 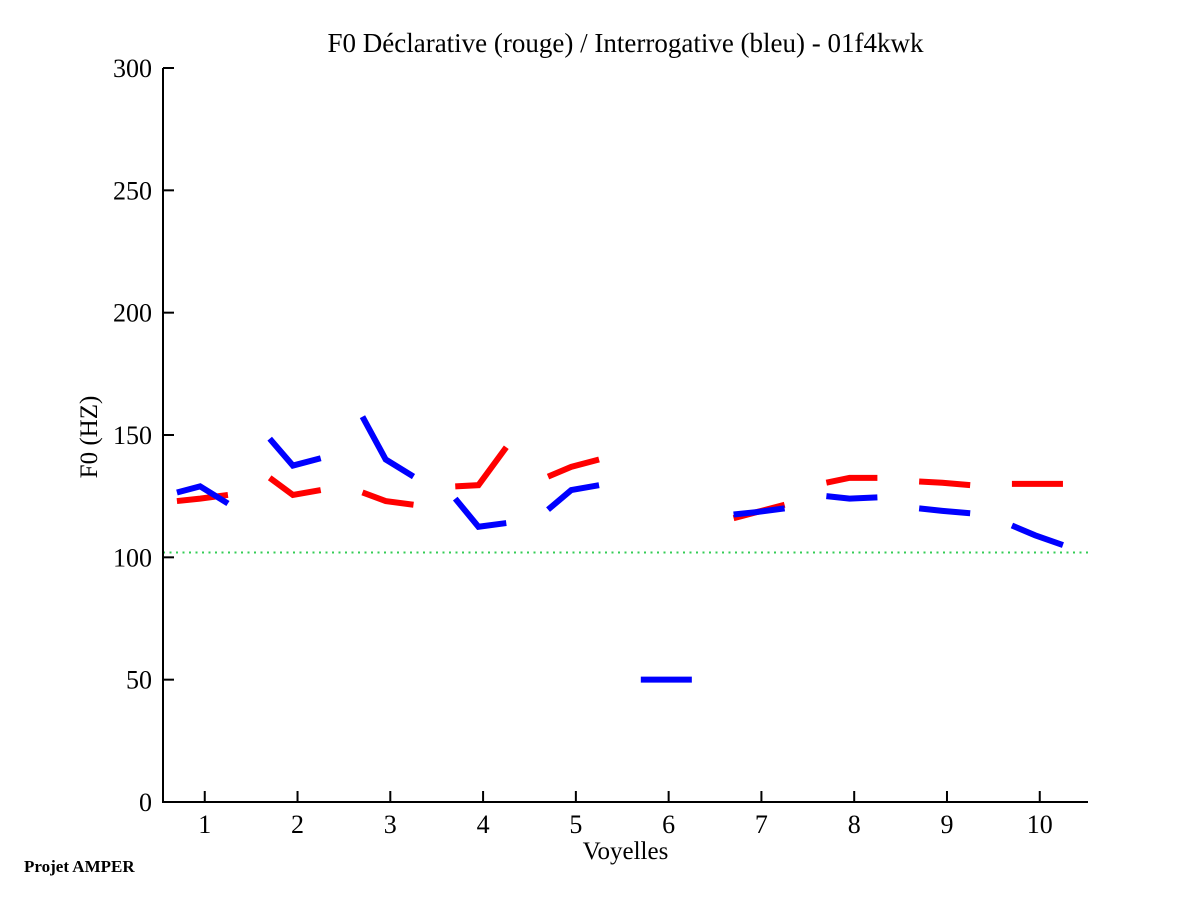 What do you see at coordinates (294, 452) in the screenshot?
I see `series-segment-interrogative-v2` at bounding box center [294, 452].